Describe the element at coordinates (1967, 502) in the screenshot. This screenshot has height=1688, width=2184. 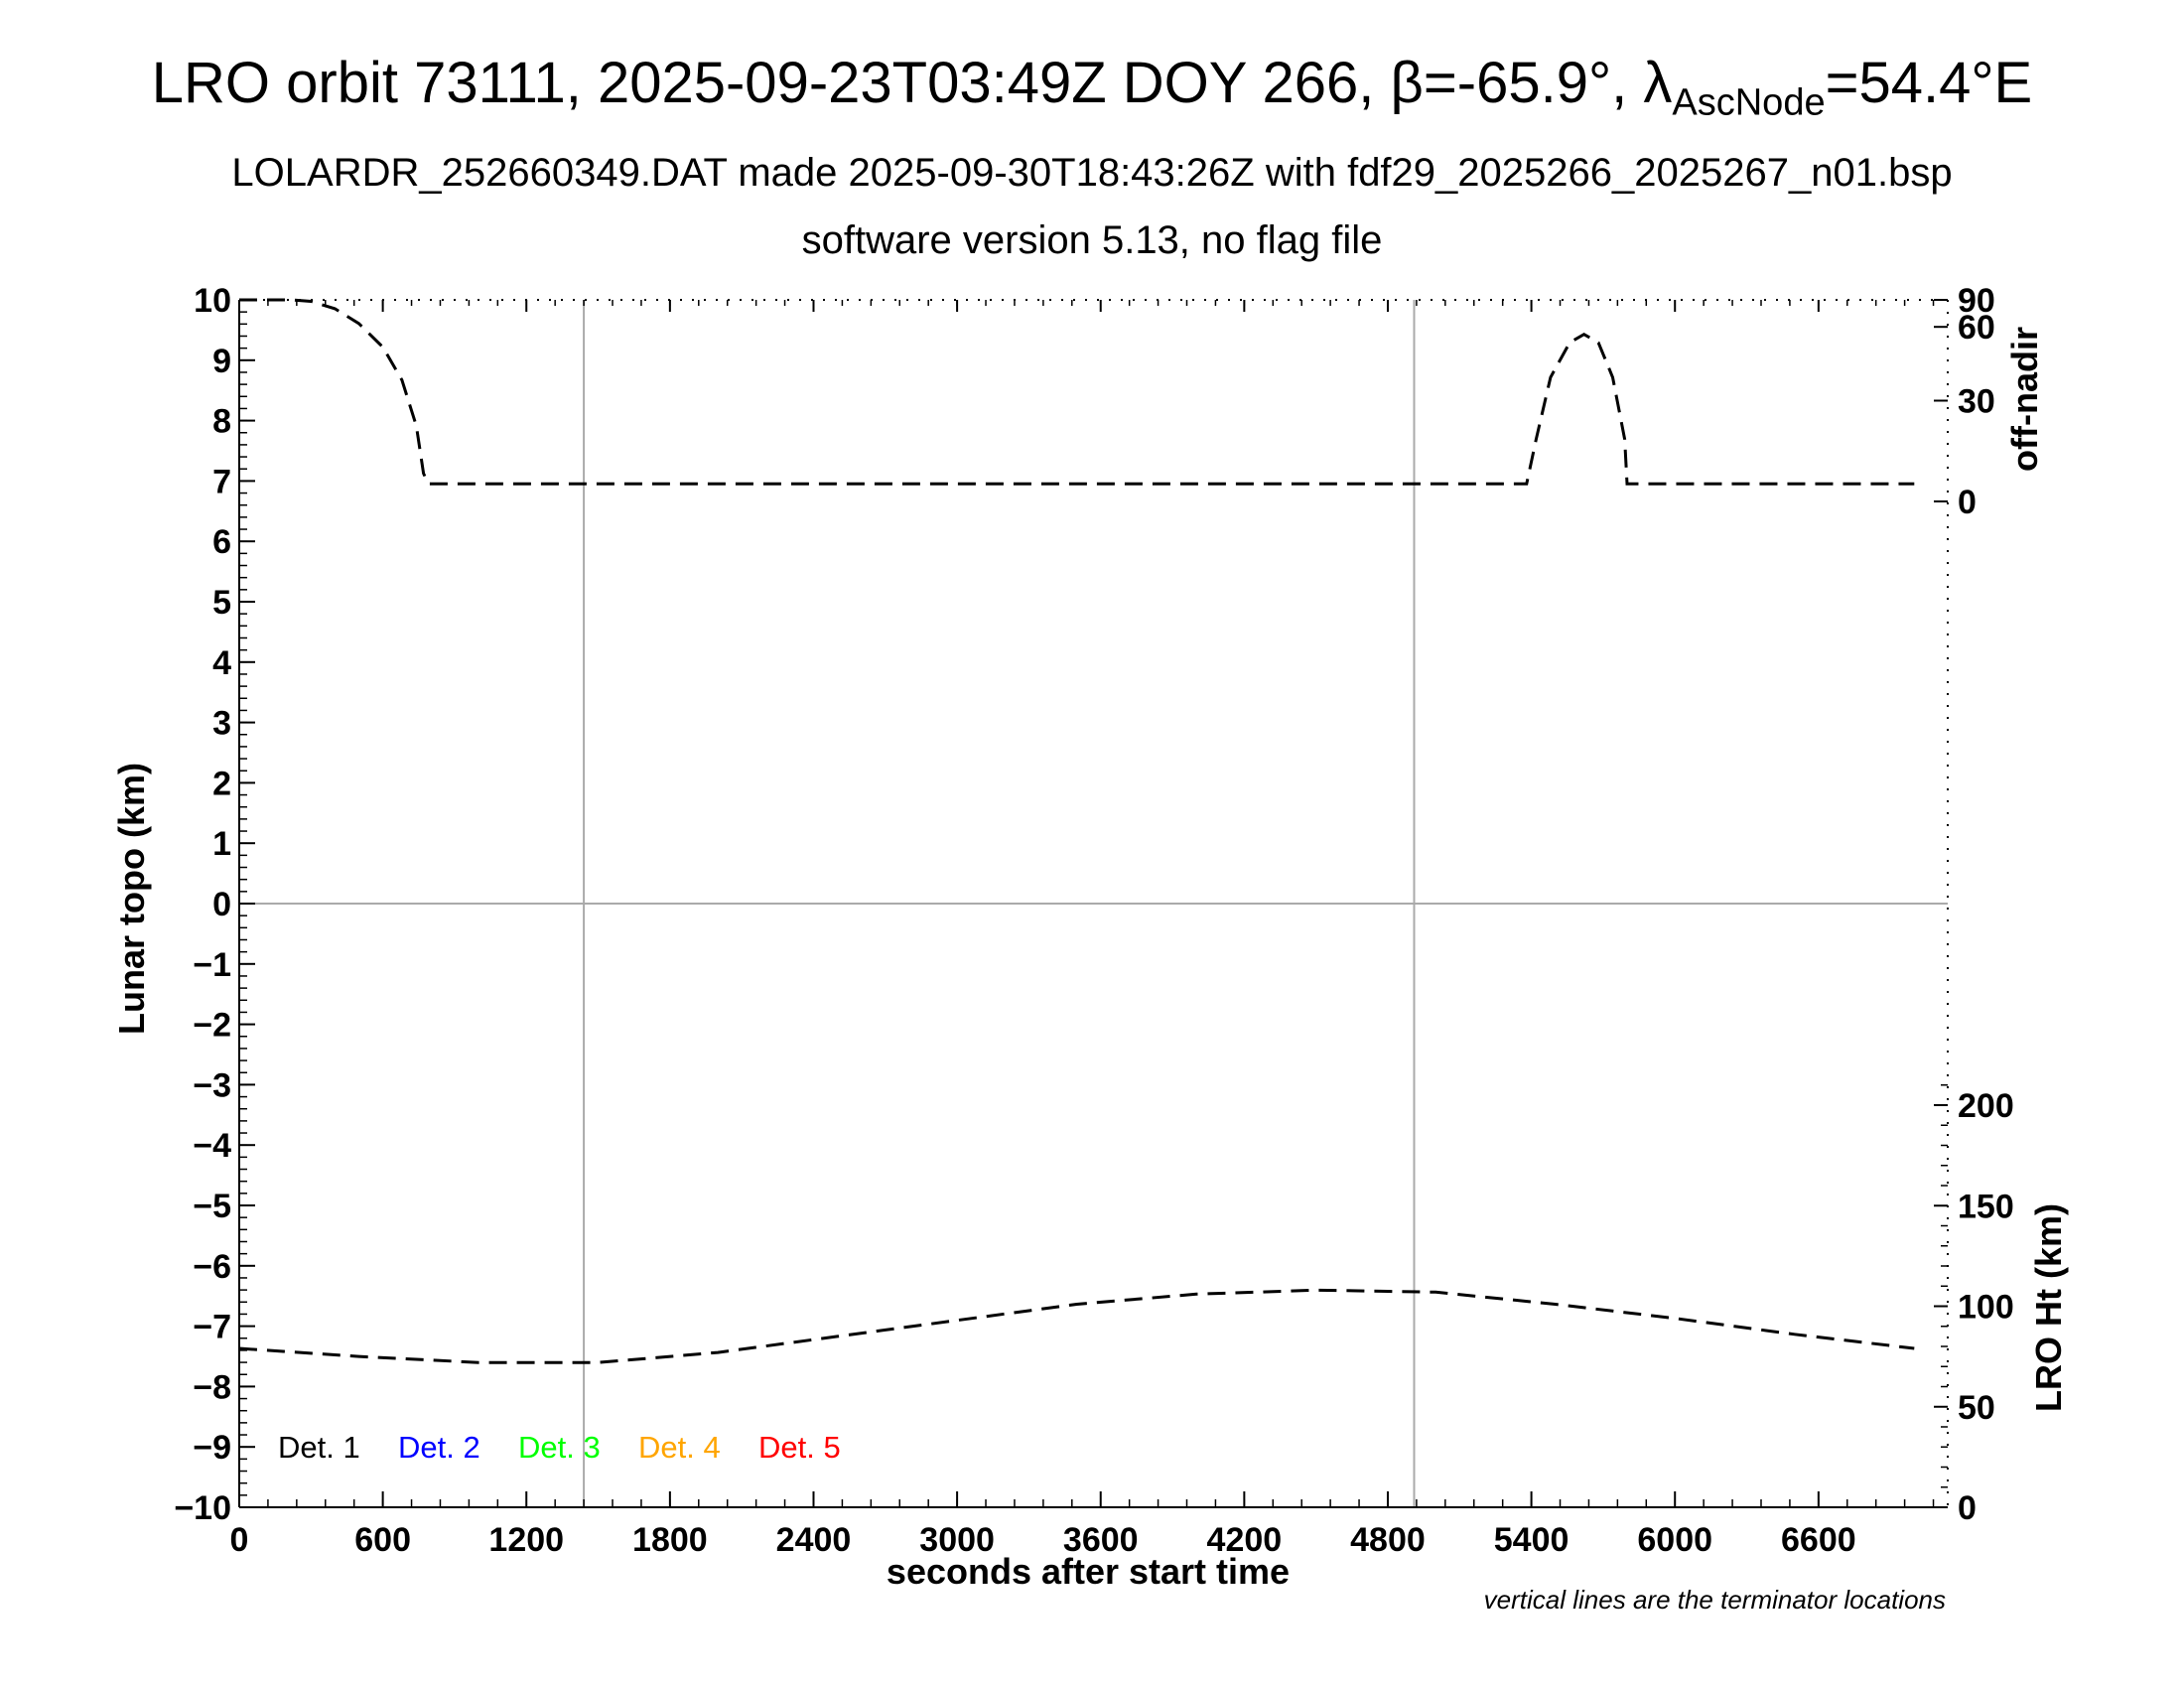
I see `off-nadir-tick-label: 0` at that location.